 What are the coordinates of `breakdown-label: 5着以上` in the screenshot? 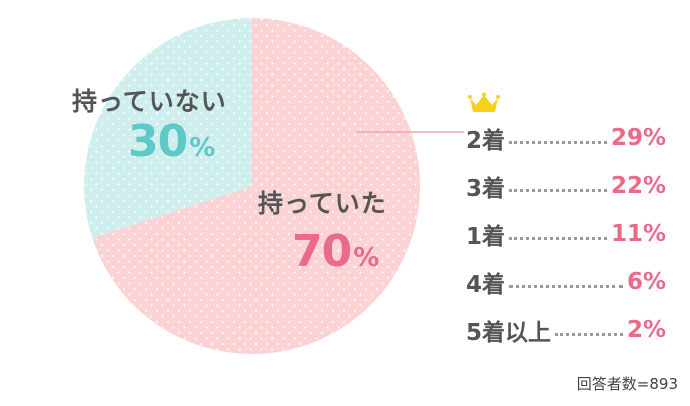 It's located at (509, 333).